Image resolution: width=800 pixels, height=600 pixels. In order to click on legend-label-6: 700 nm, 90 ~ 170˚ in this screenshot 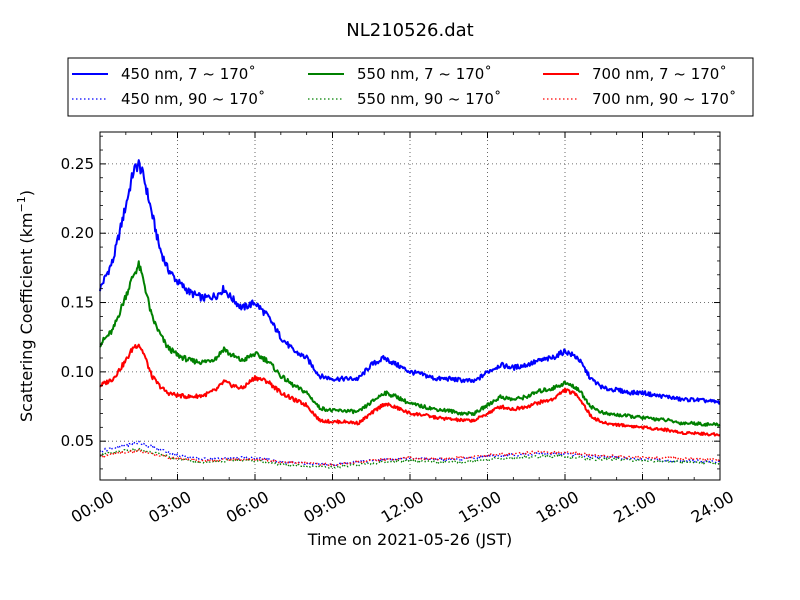, I will do `click(664, 99)`.